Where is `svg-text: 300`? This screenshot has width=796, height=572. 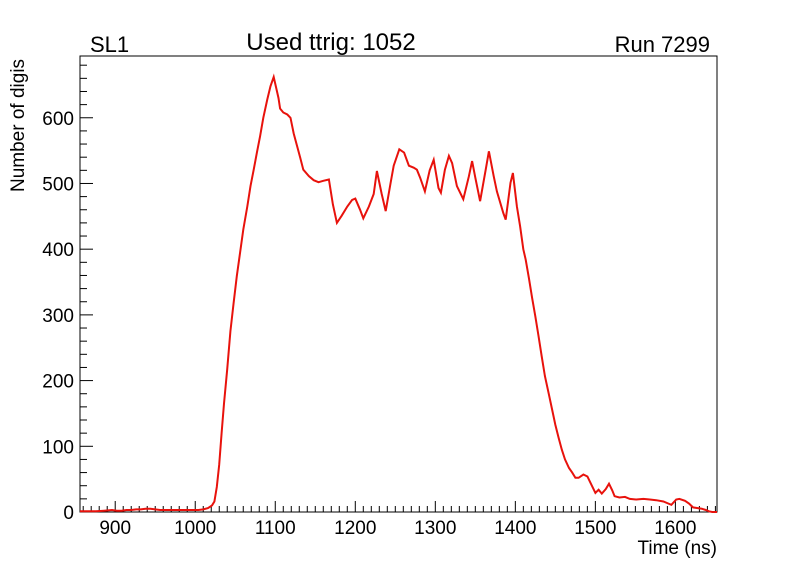
svg-text: 300 is located at coordinates (58, 316).